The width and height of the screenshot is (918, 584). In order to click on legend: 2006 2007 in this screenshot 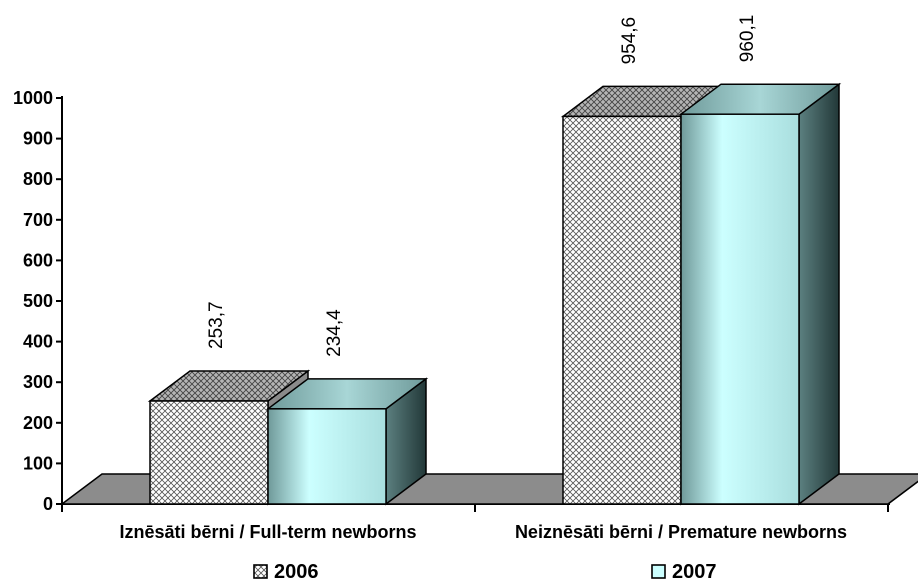, I will do `click(485, 572)`.